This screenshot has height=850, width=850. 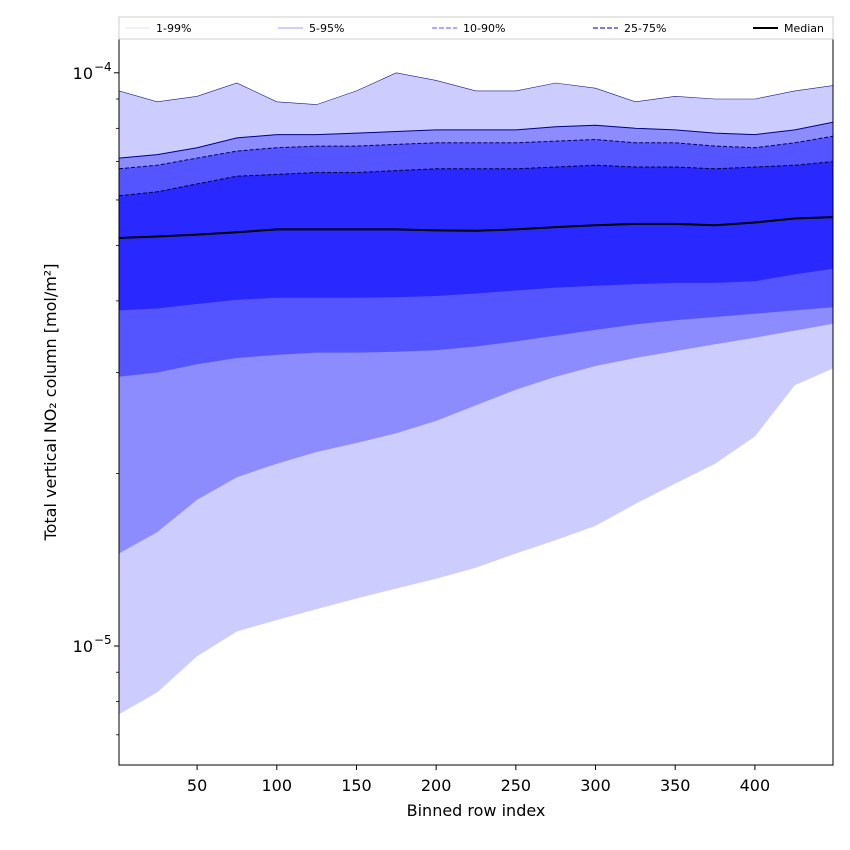 I want to click on y-tick-exponent: −4, so click(x=103, y=67).